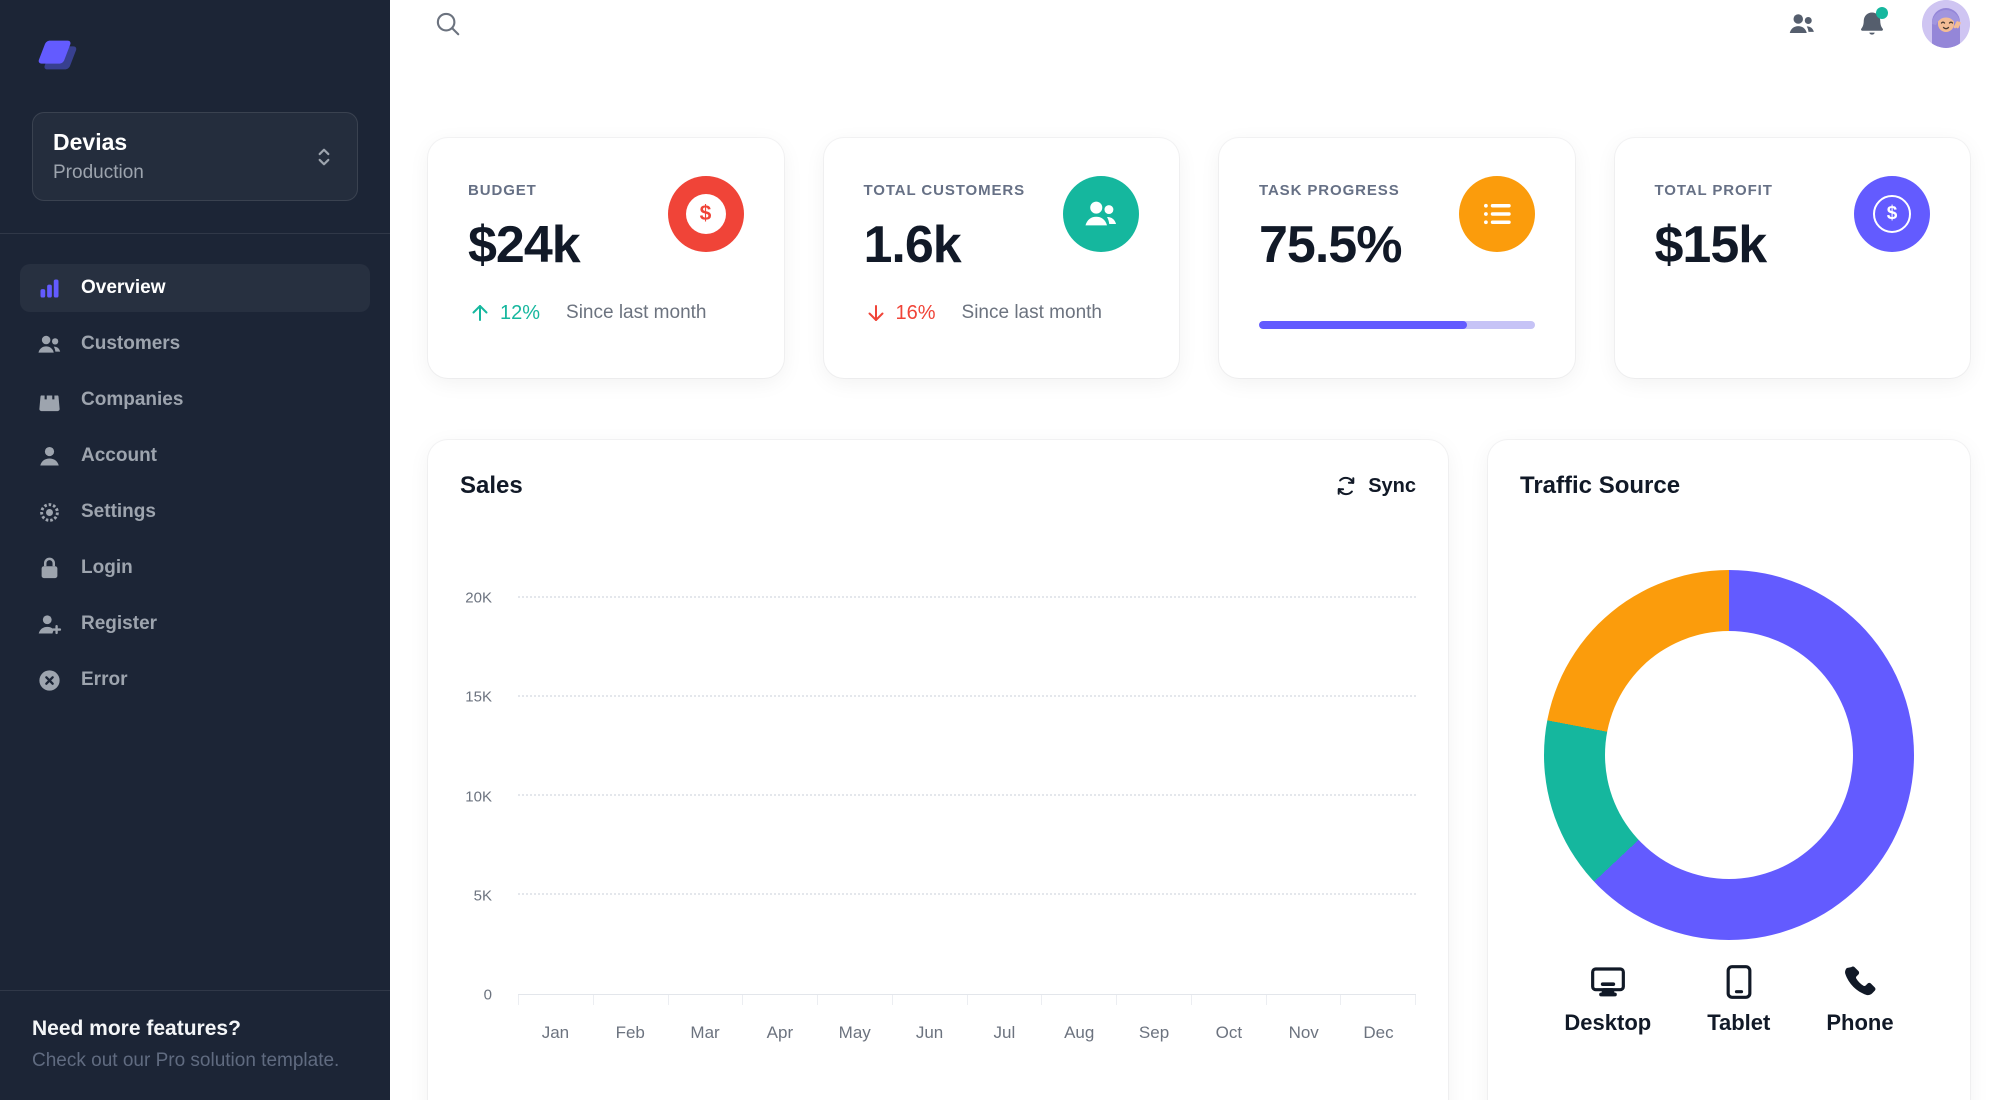 The image size is (2000, 1100). I want to click on device-tablet: Tablet, so click(1738, 999).